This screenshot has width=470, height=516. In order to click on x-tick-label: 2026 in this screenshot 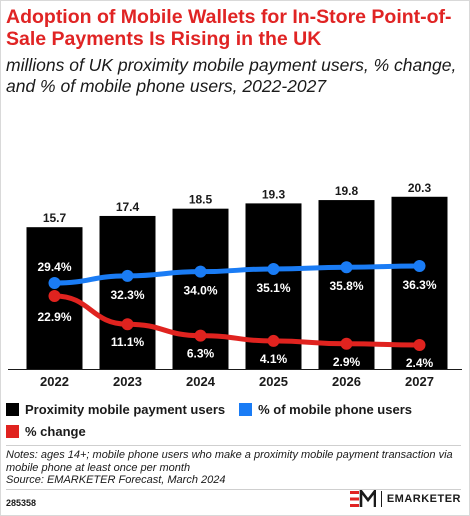, I will do `click(346, 381)`.